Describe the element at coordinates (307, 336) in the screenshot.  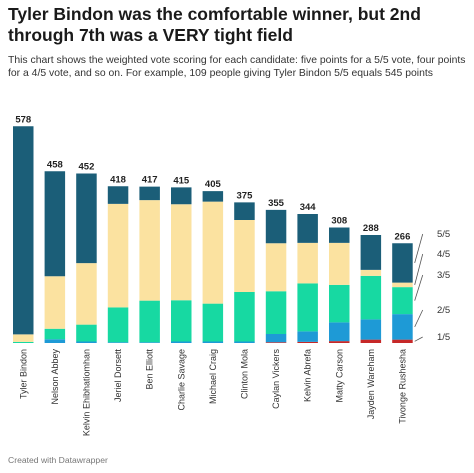
I see `bar-segment-2-5-kelvin-abrefa` at that location.